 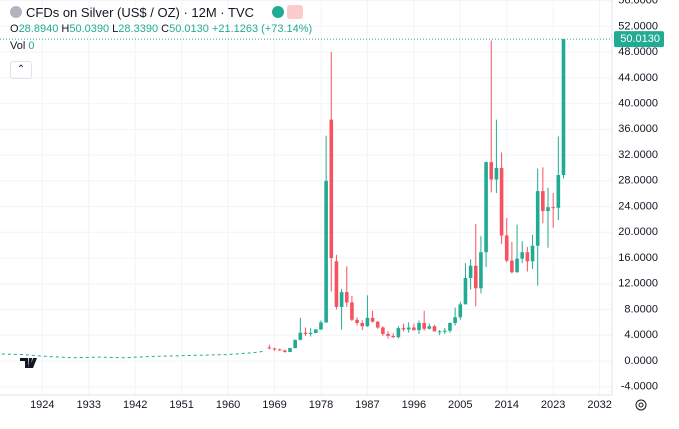 I want to click on ohlc-value: 50.0130, so click(x=189, y=29).